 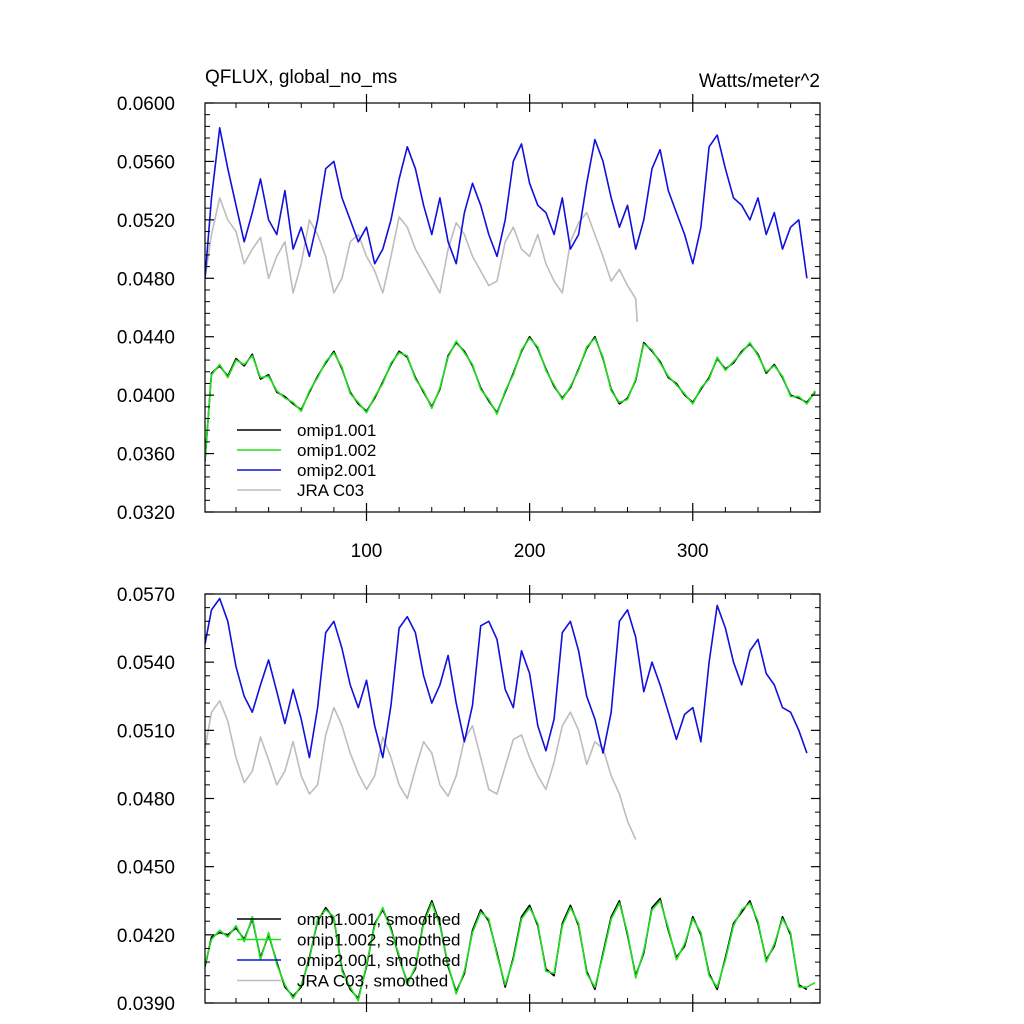 I want to click on y-tick-label: 0.0390, so click(x=146, y=1004).